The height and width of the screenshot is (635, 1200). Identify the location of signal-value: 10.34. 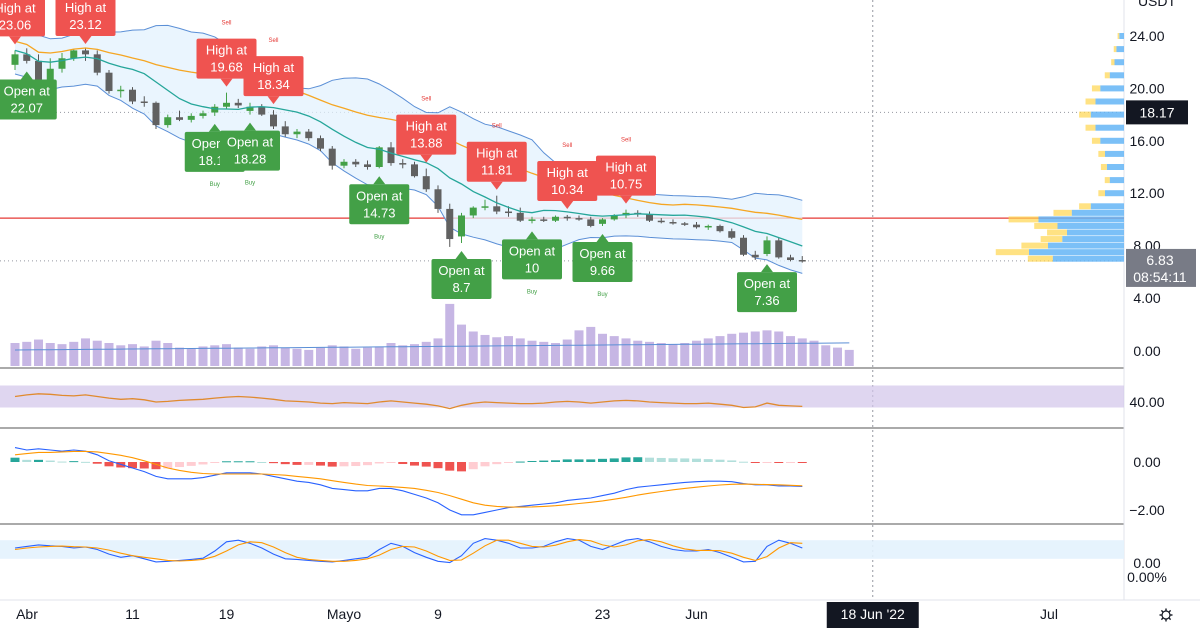
(567, 189).